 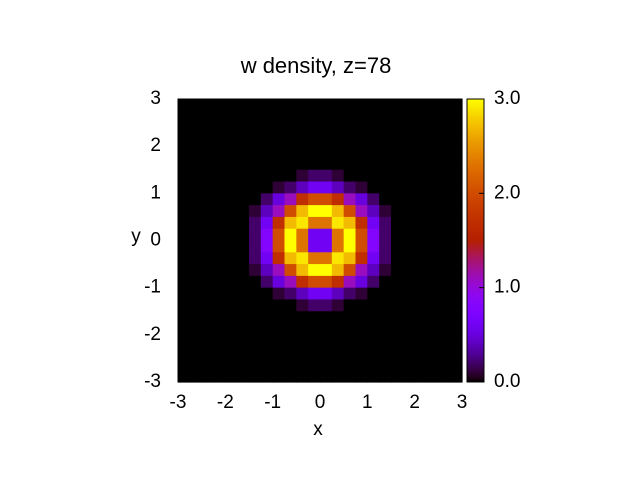 I want to click on chart-title: w density, z=78, so click(x=316, y=65).